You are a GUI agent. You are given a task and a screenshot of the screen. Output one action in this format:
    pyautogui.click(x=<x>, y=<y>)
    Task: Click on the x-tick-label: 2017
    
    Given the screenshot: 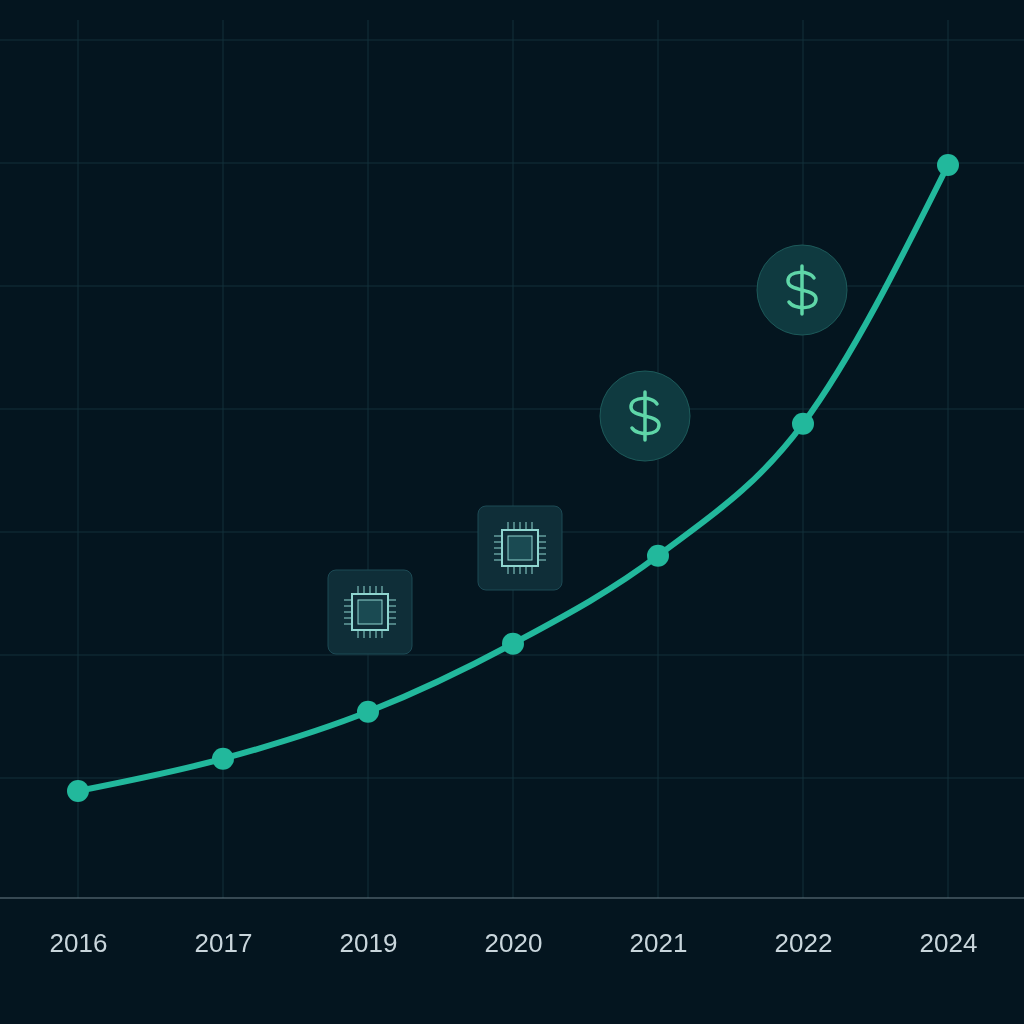 What is the action you would take?
    pyautogui.click(x=223, y=943)
    